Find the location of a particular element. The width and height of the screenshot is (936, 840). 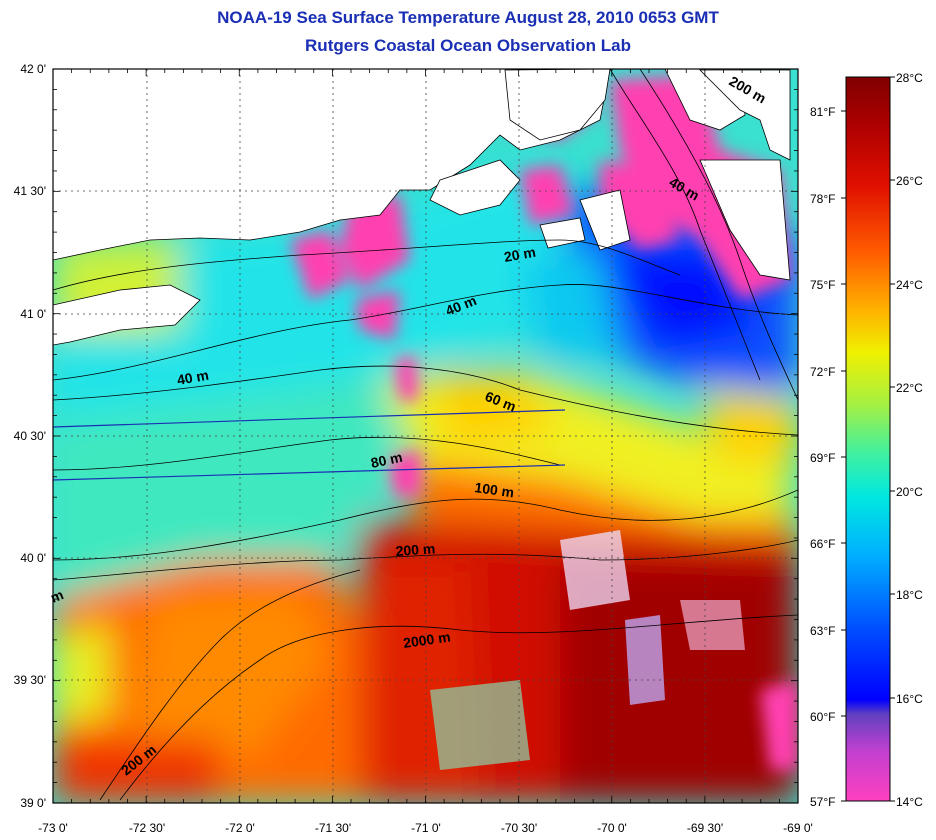

contour-label-200m: 200 m is located at coordinates (415, 549).